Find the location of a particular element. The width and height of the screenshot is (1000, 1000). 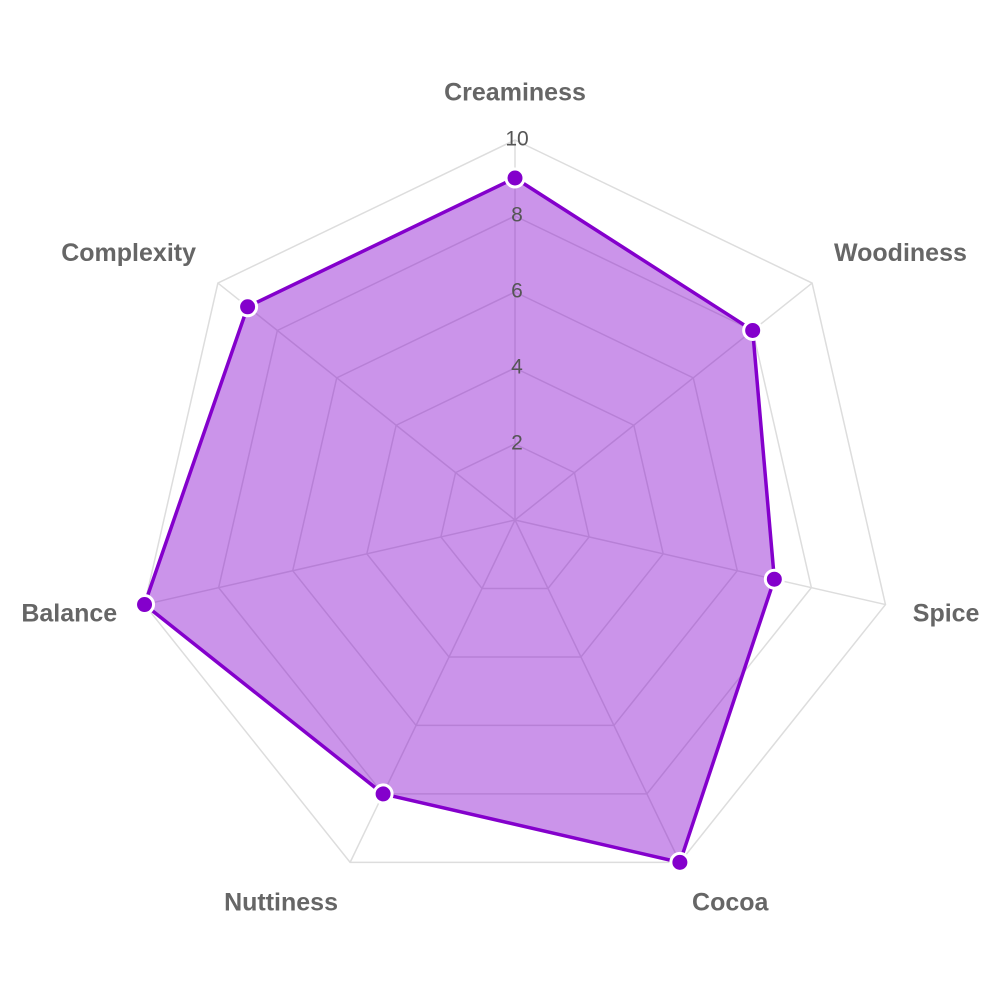

tick-label: 6 is located at coordinates (517, 291).